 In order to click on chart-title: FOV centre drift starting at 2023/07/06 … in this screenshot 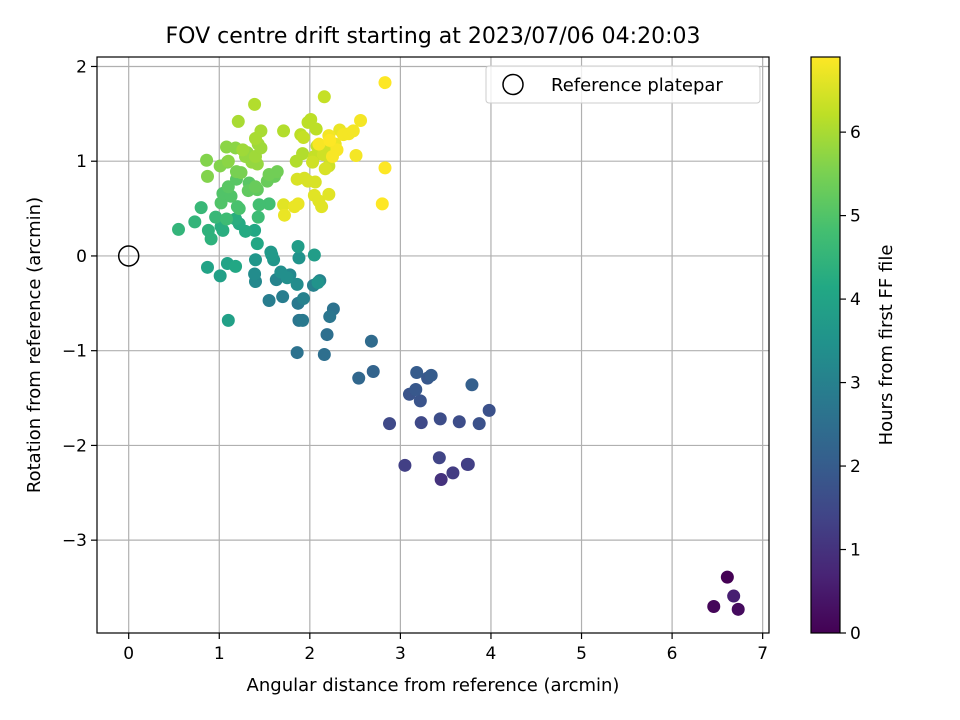, I will do `click(433, 36)`.